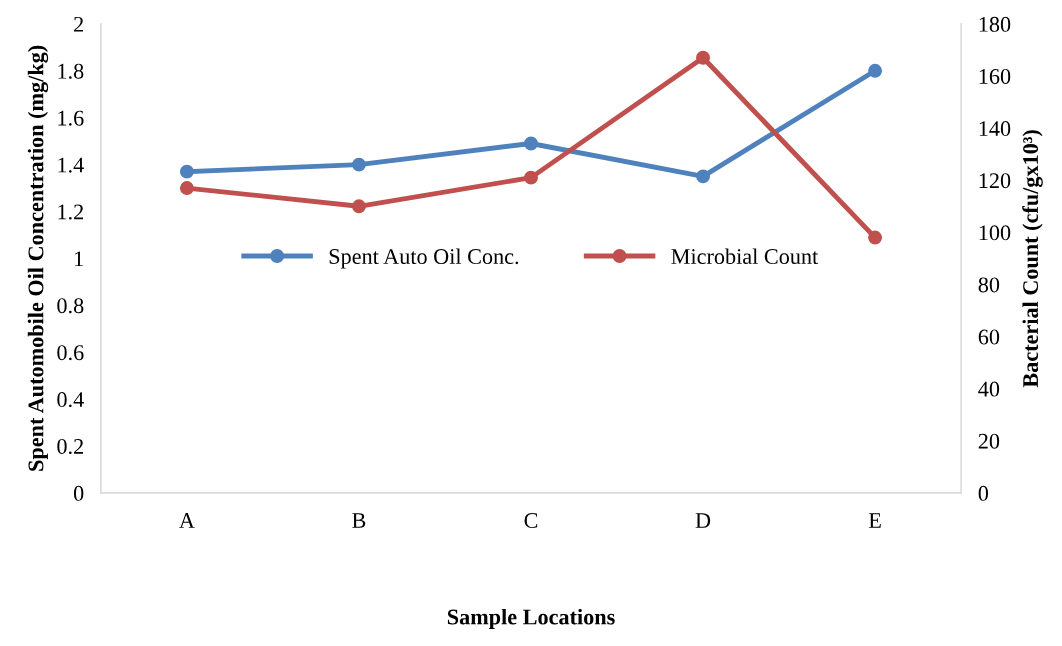  What do you see at coordinates (874, 520) in the screenshot?
I see `x-tick-label: E` at bounding box center [874, 520].